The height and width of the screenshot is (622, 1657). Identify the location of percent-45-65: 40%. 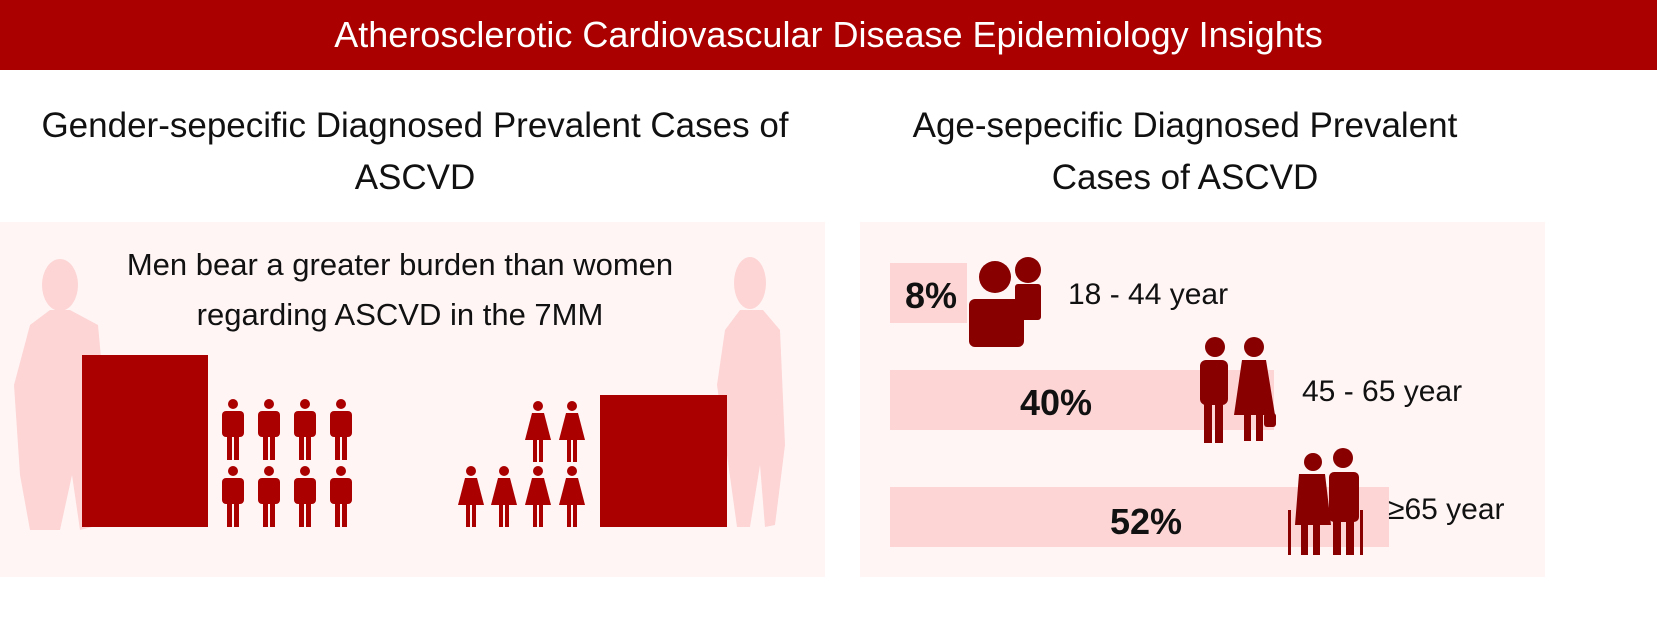
(1056, 402).